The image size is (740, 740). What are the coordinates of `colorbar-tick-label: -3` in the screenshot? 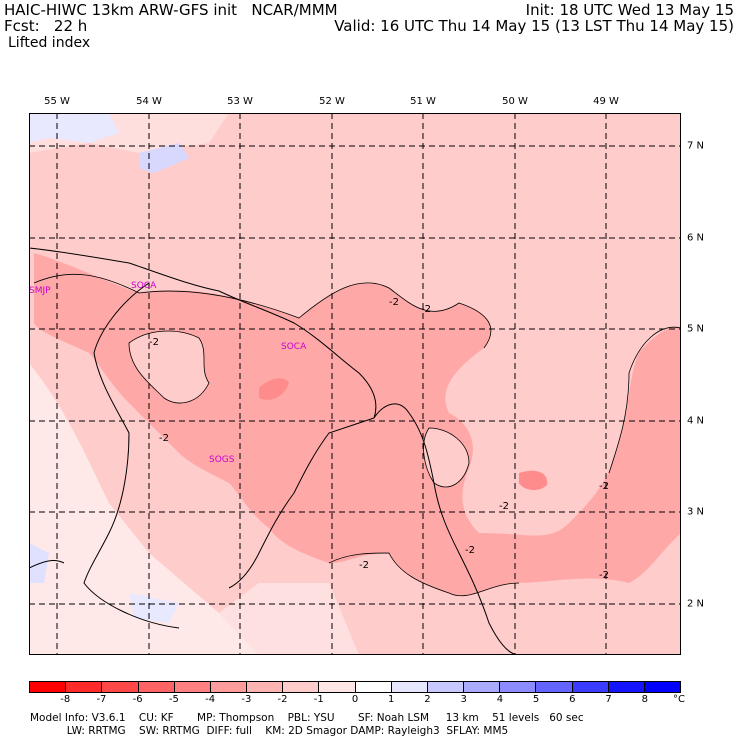 It's located at (246, 699).